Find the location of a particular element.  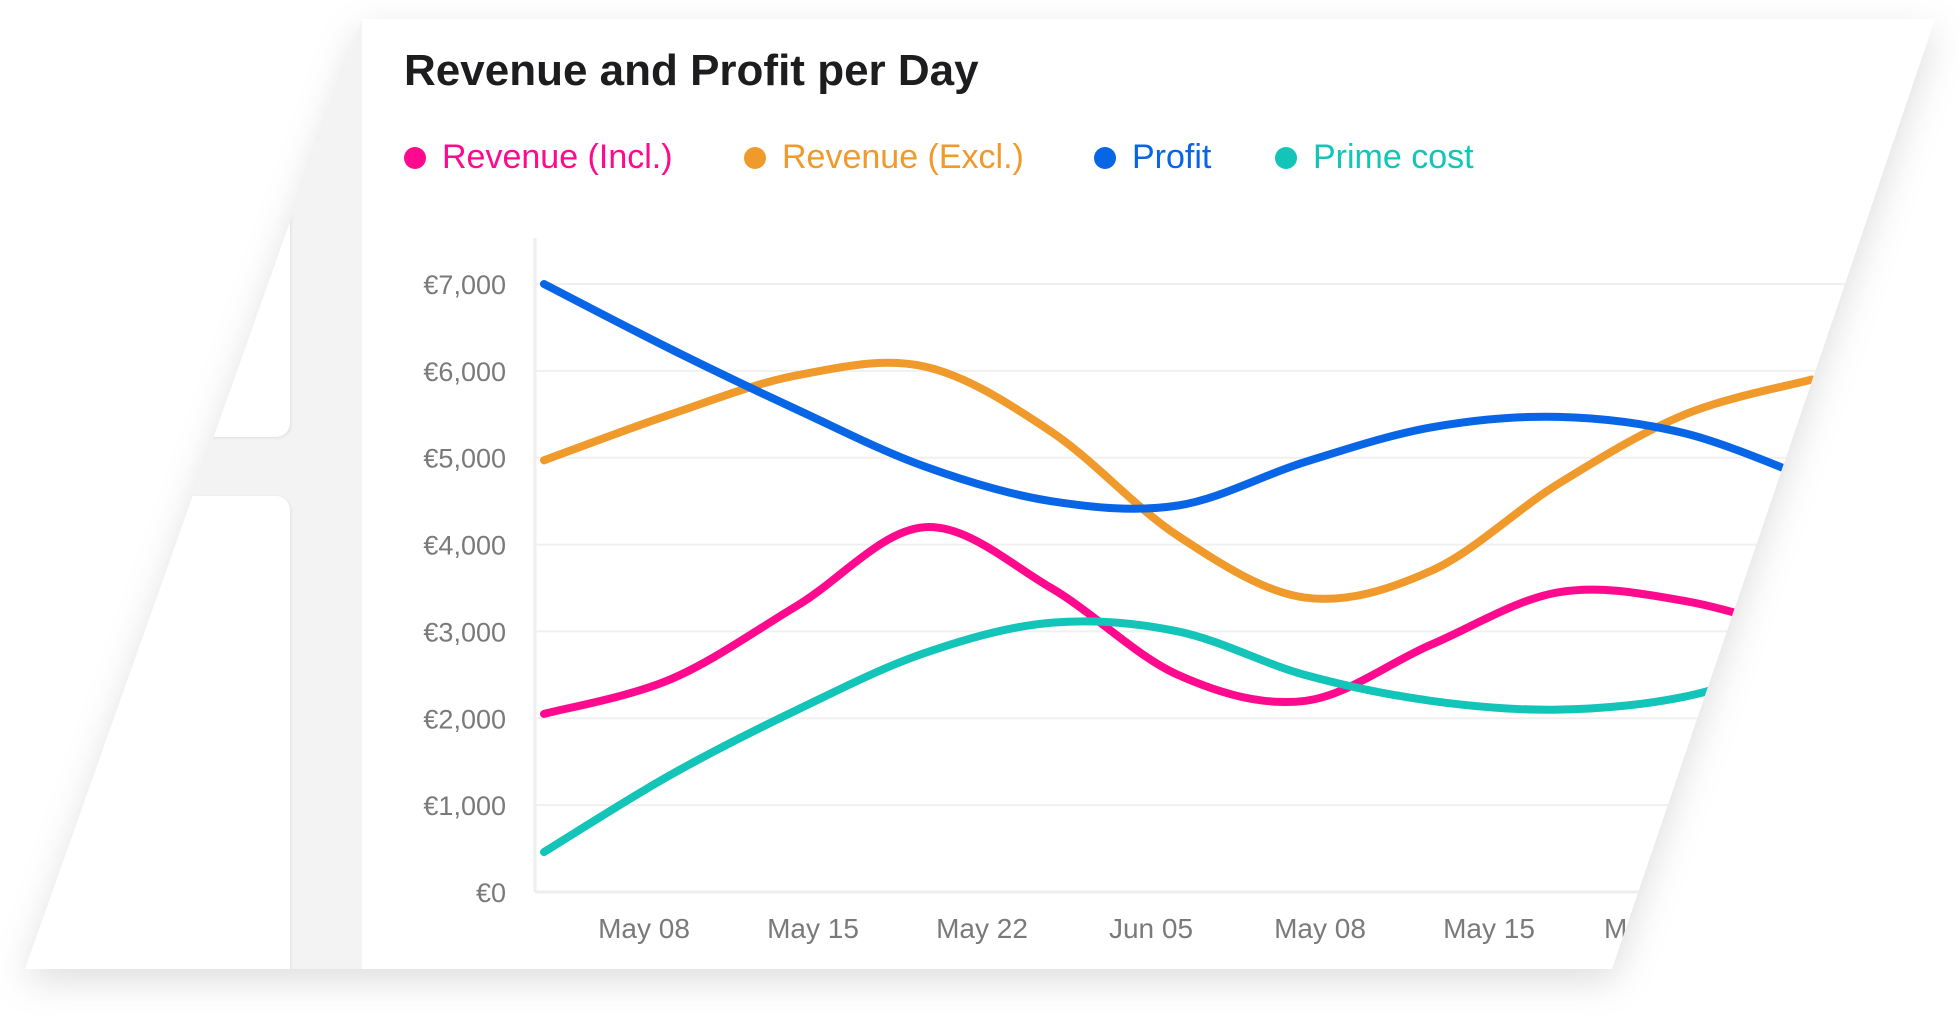

legend-item-prime-cost: Prime cost is located at coordinates (1374, 157).